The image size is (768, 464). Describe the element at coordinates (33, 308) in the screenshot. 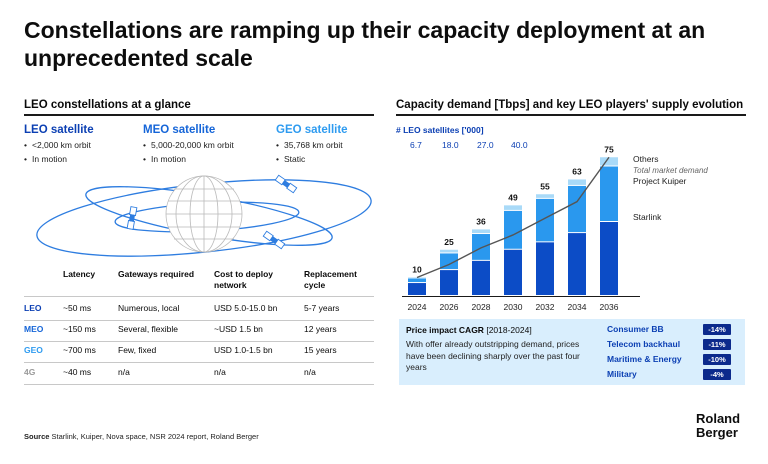

I see `row-label: LEO` at that location.